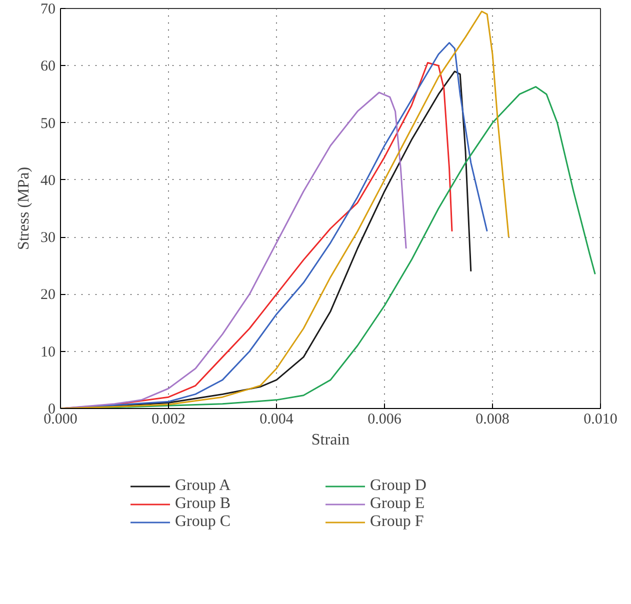  What do you see at coordinates (330, 440) in the screenshot?
I see `x-axis-title: Strain` at bounding box center [330, 440].